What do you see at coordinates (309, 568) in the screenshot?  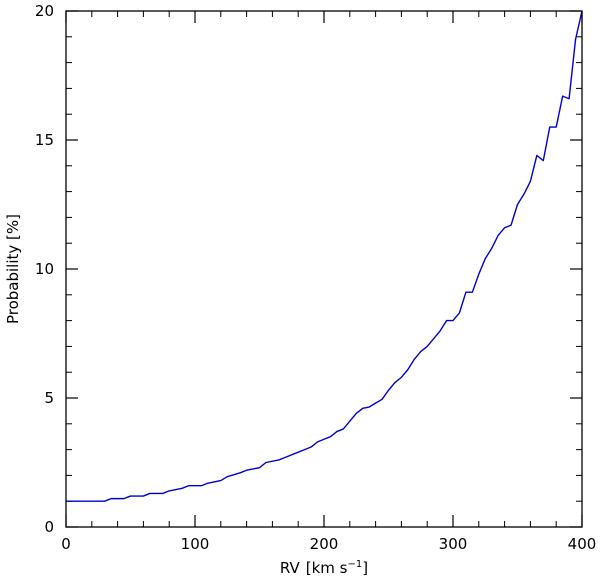 I see `x-axis-label-bracket-open: [` at bounding box center [309, 568].